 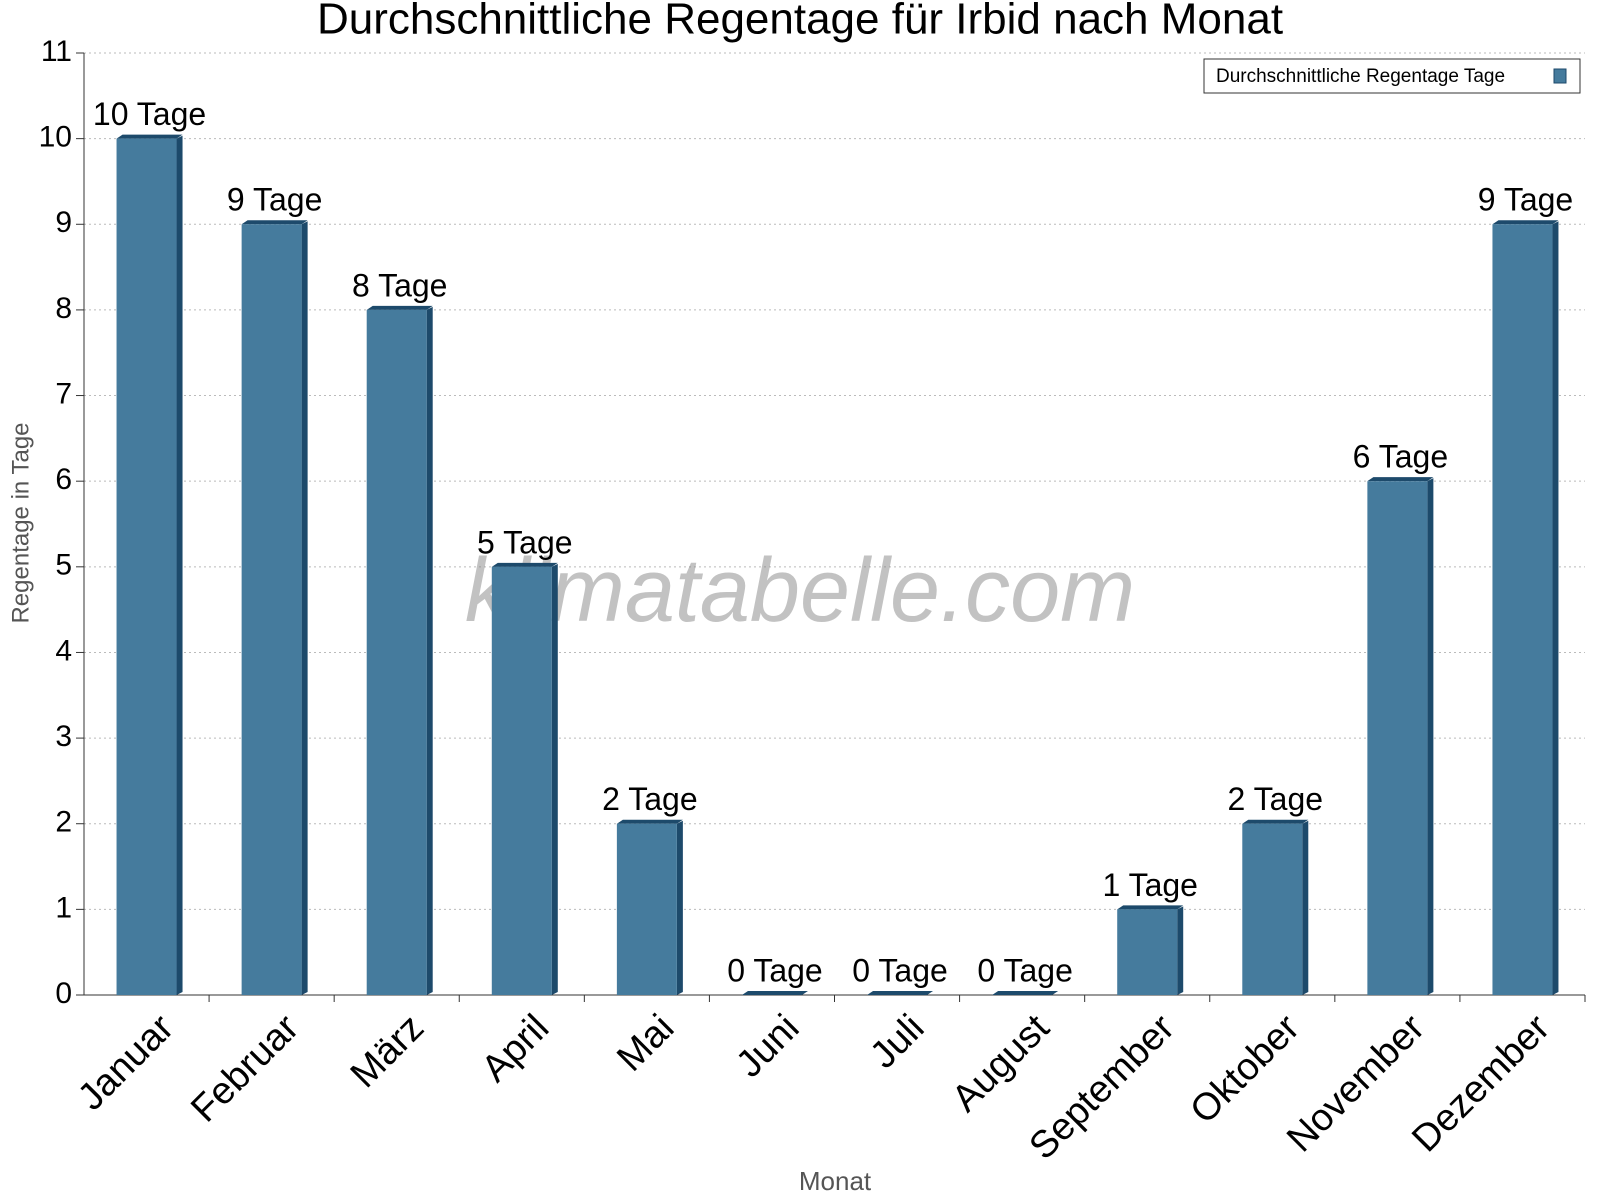 I want to click on y-tick-label: 8, so click(x=63, y=308).